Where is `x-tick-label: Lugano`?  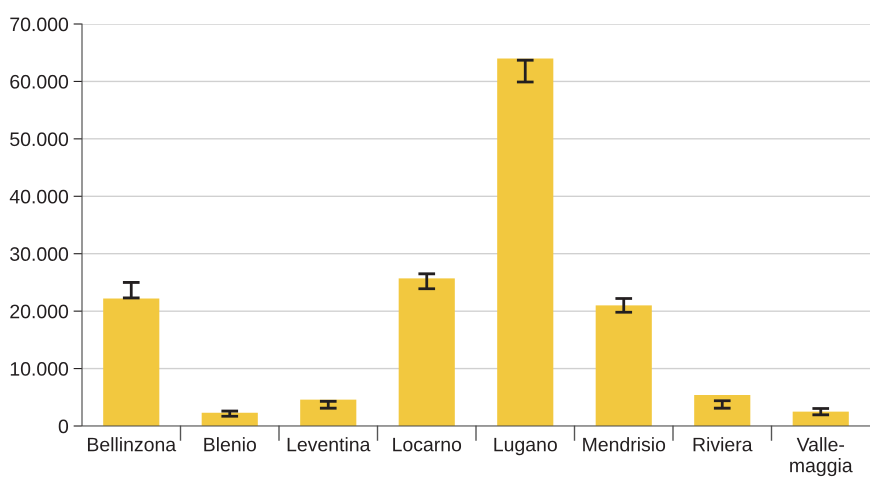 x-tick-label: Lugano is located at coordinates (525, 447).